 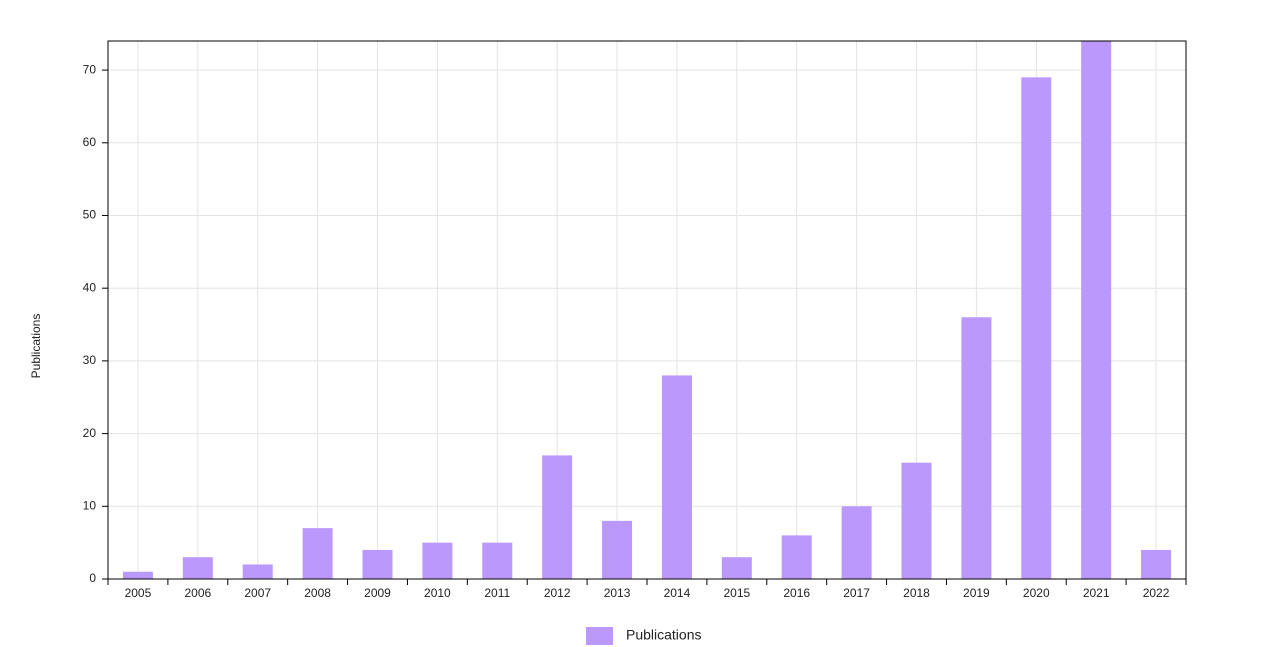 I want to click on legend-swatch, so click(x=599, y=636).